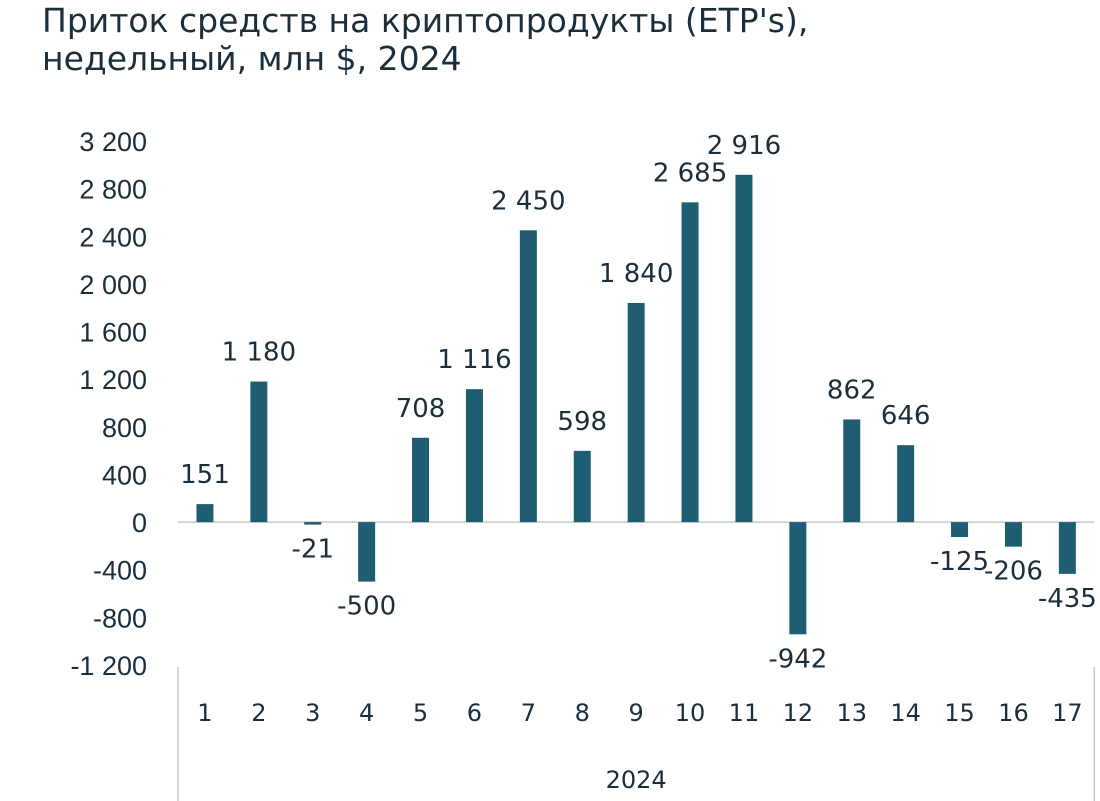 Image resolution: width=1100 pixels, height=801 pixels. What do you see at coordinates (113, 190) in the screenshot?
I see `y-tick-label: 2 800` at bounding box center [113, 190].